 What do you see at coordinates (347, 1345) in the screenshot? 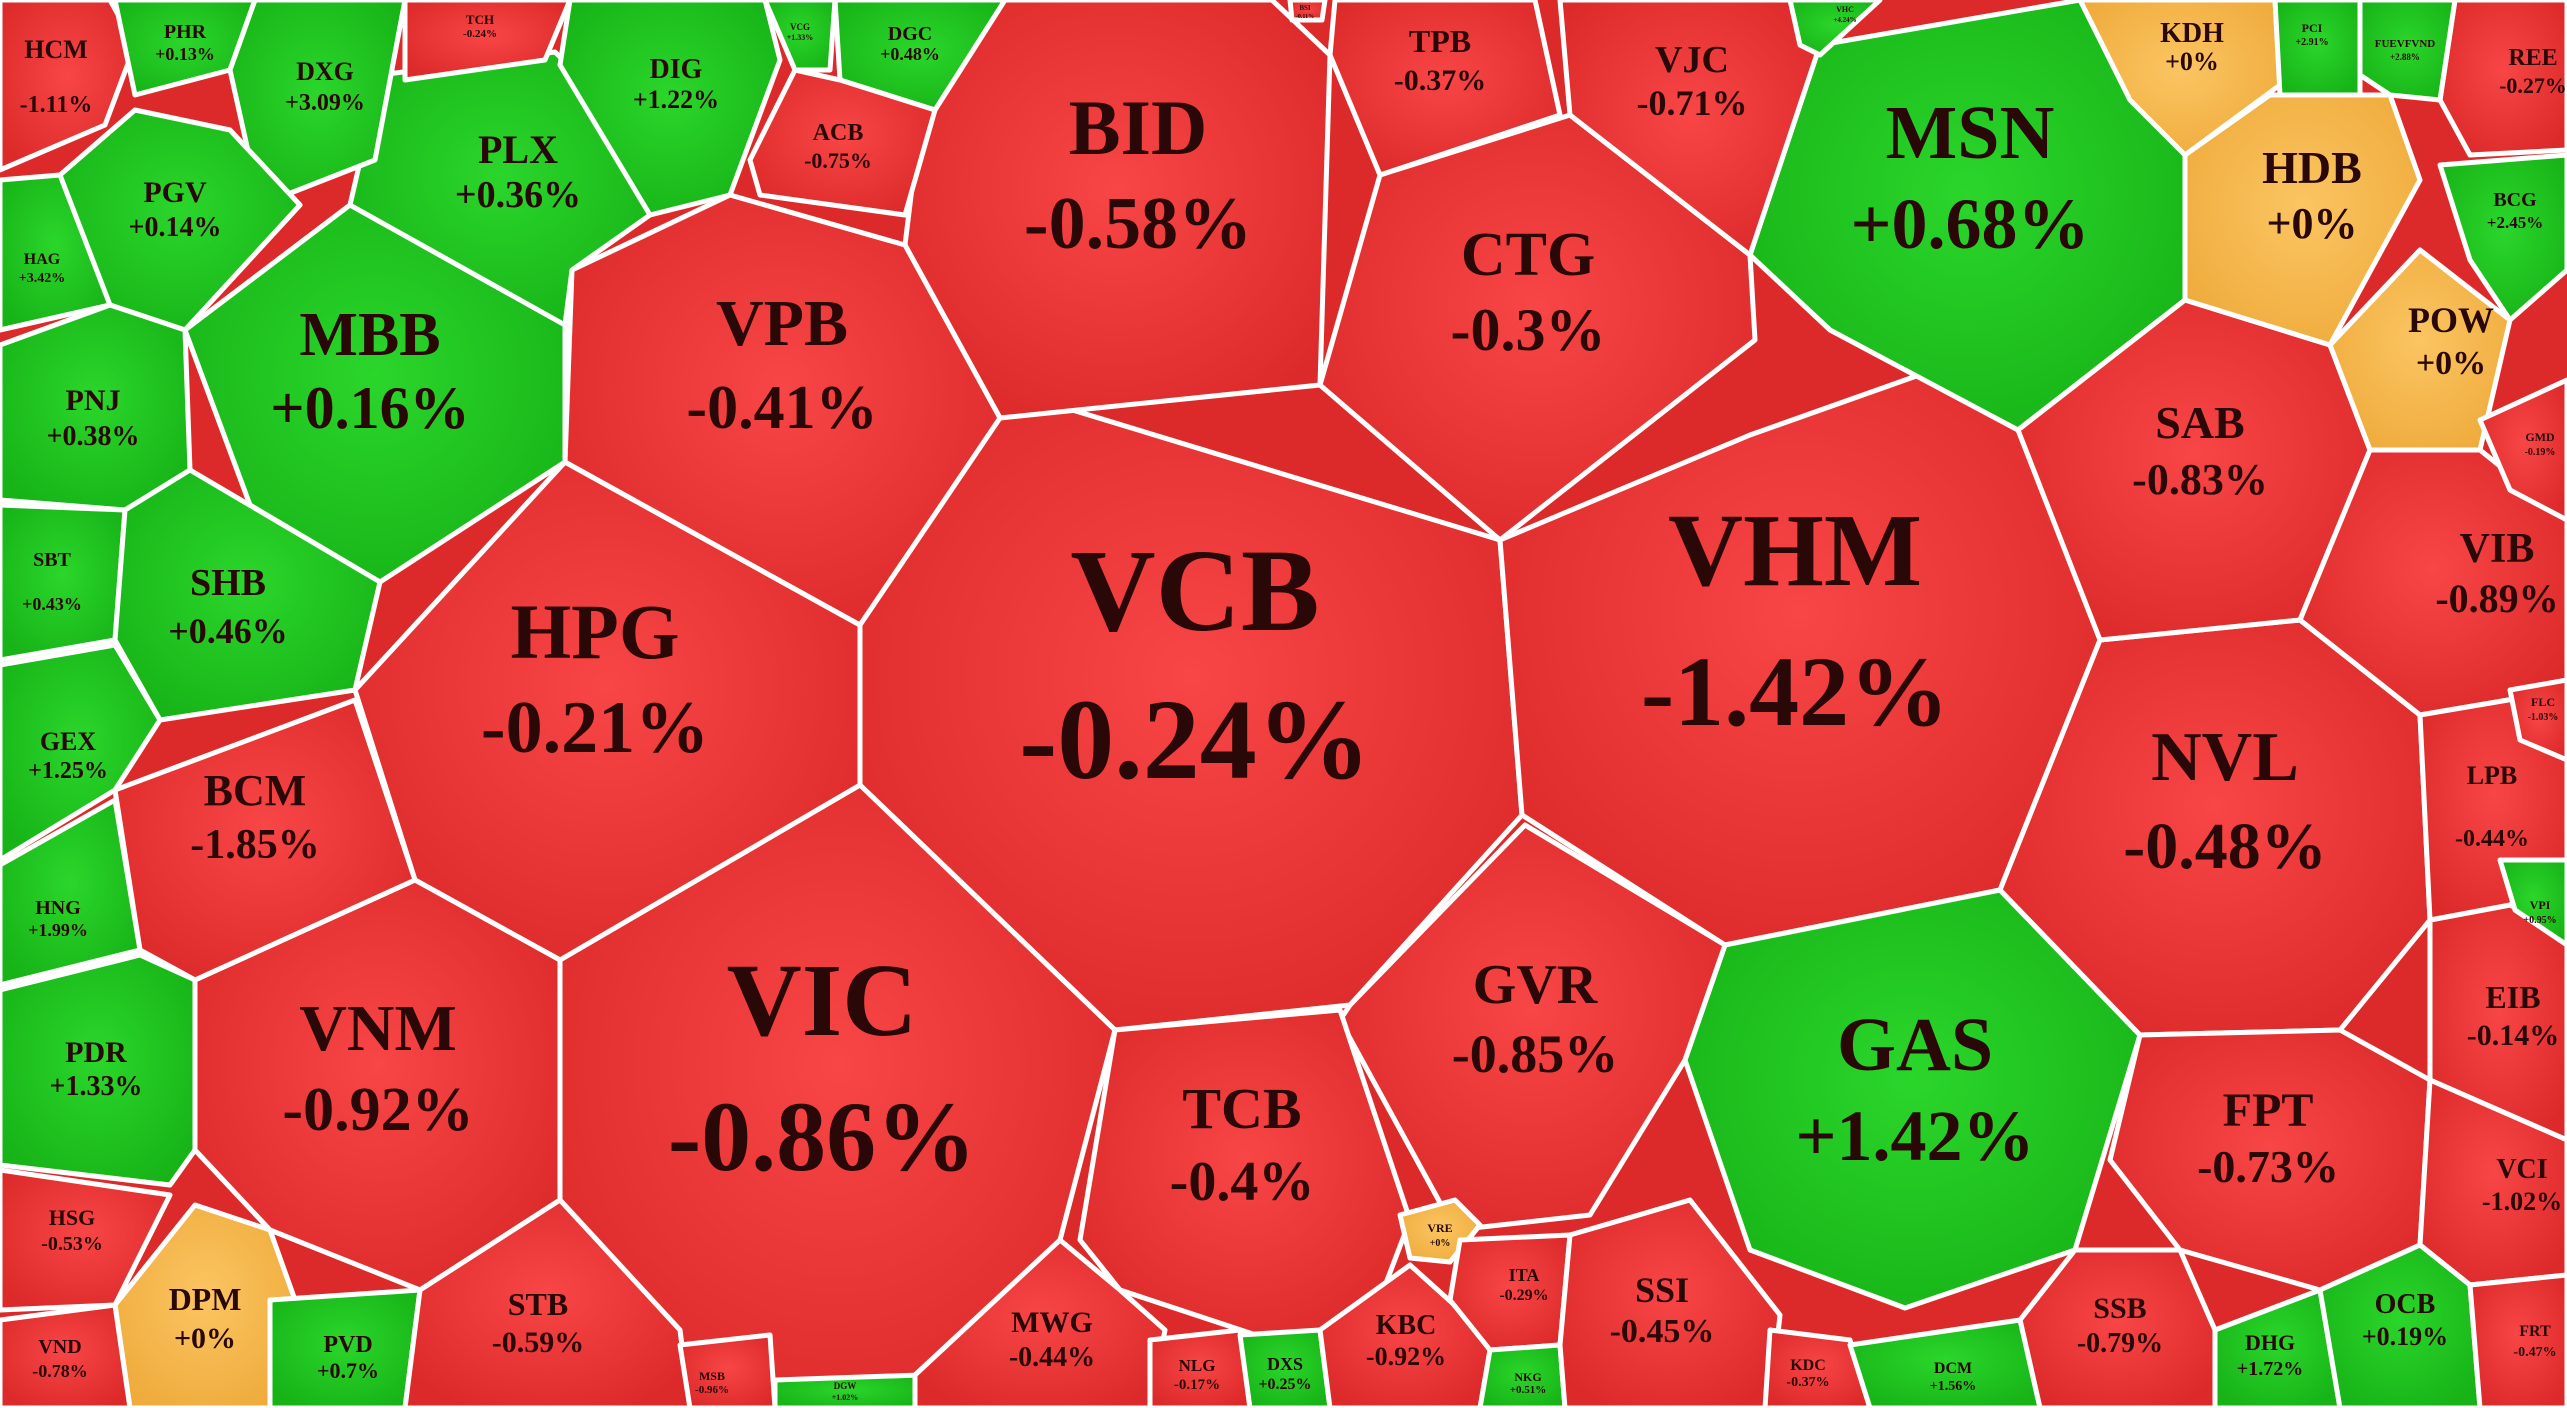
I see `ticker-label: PVD` at bounding box center [347, 1345].